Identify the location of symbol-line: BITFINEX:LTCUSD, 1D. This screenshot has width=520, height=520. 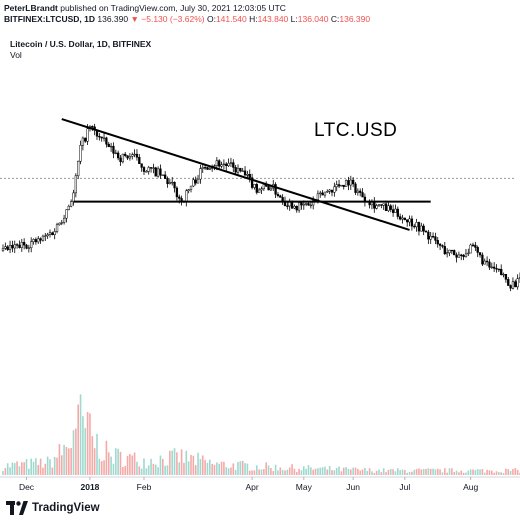
(49, 19).